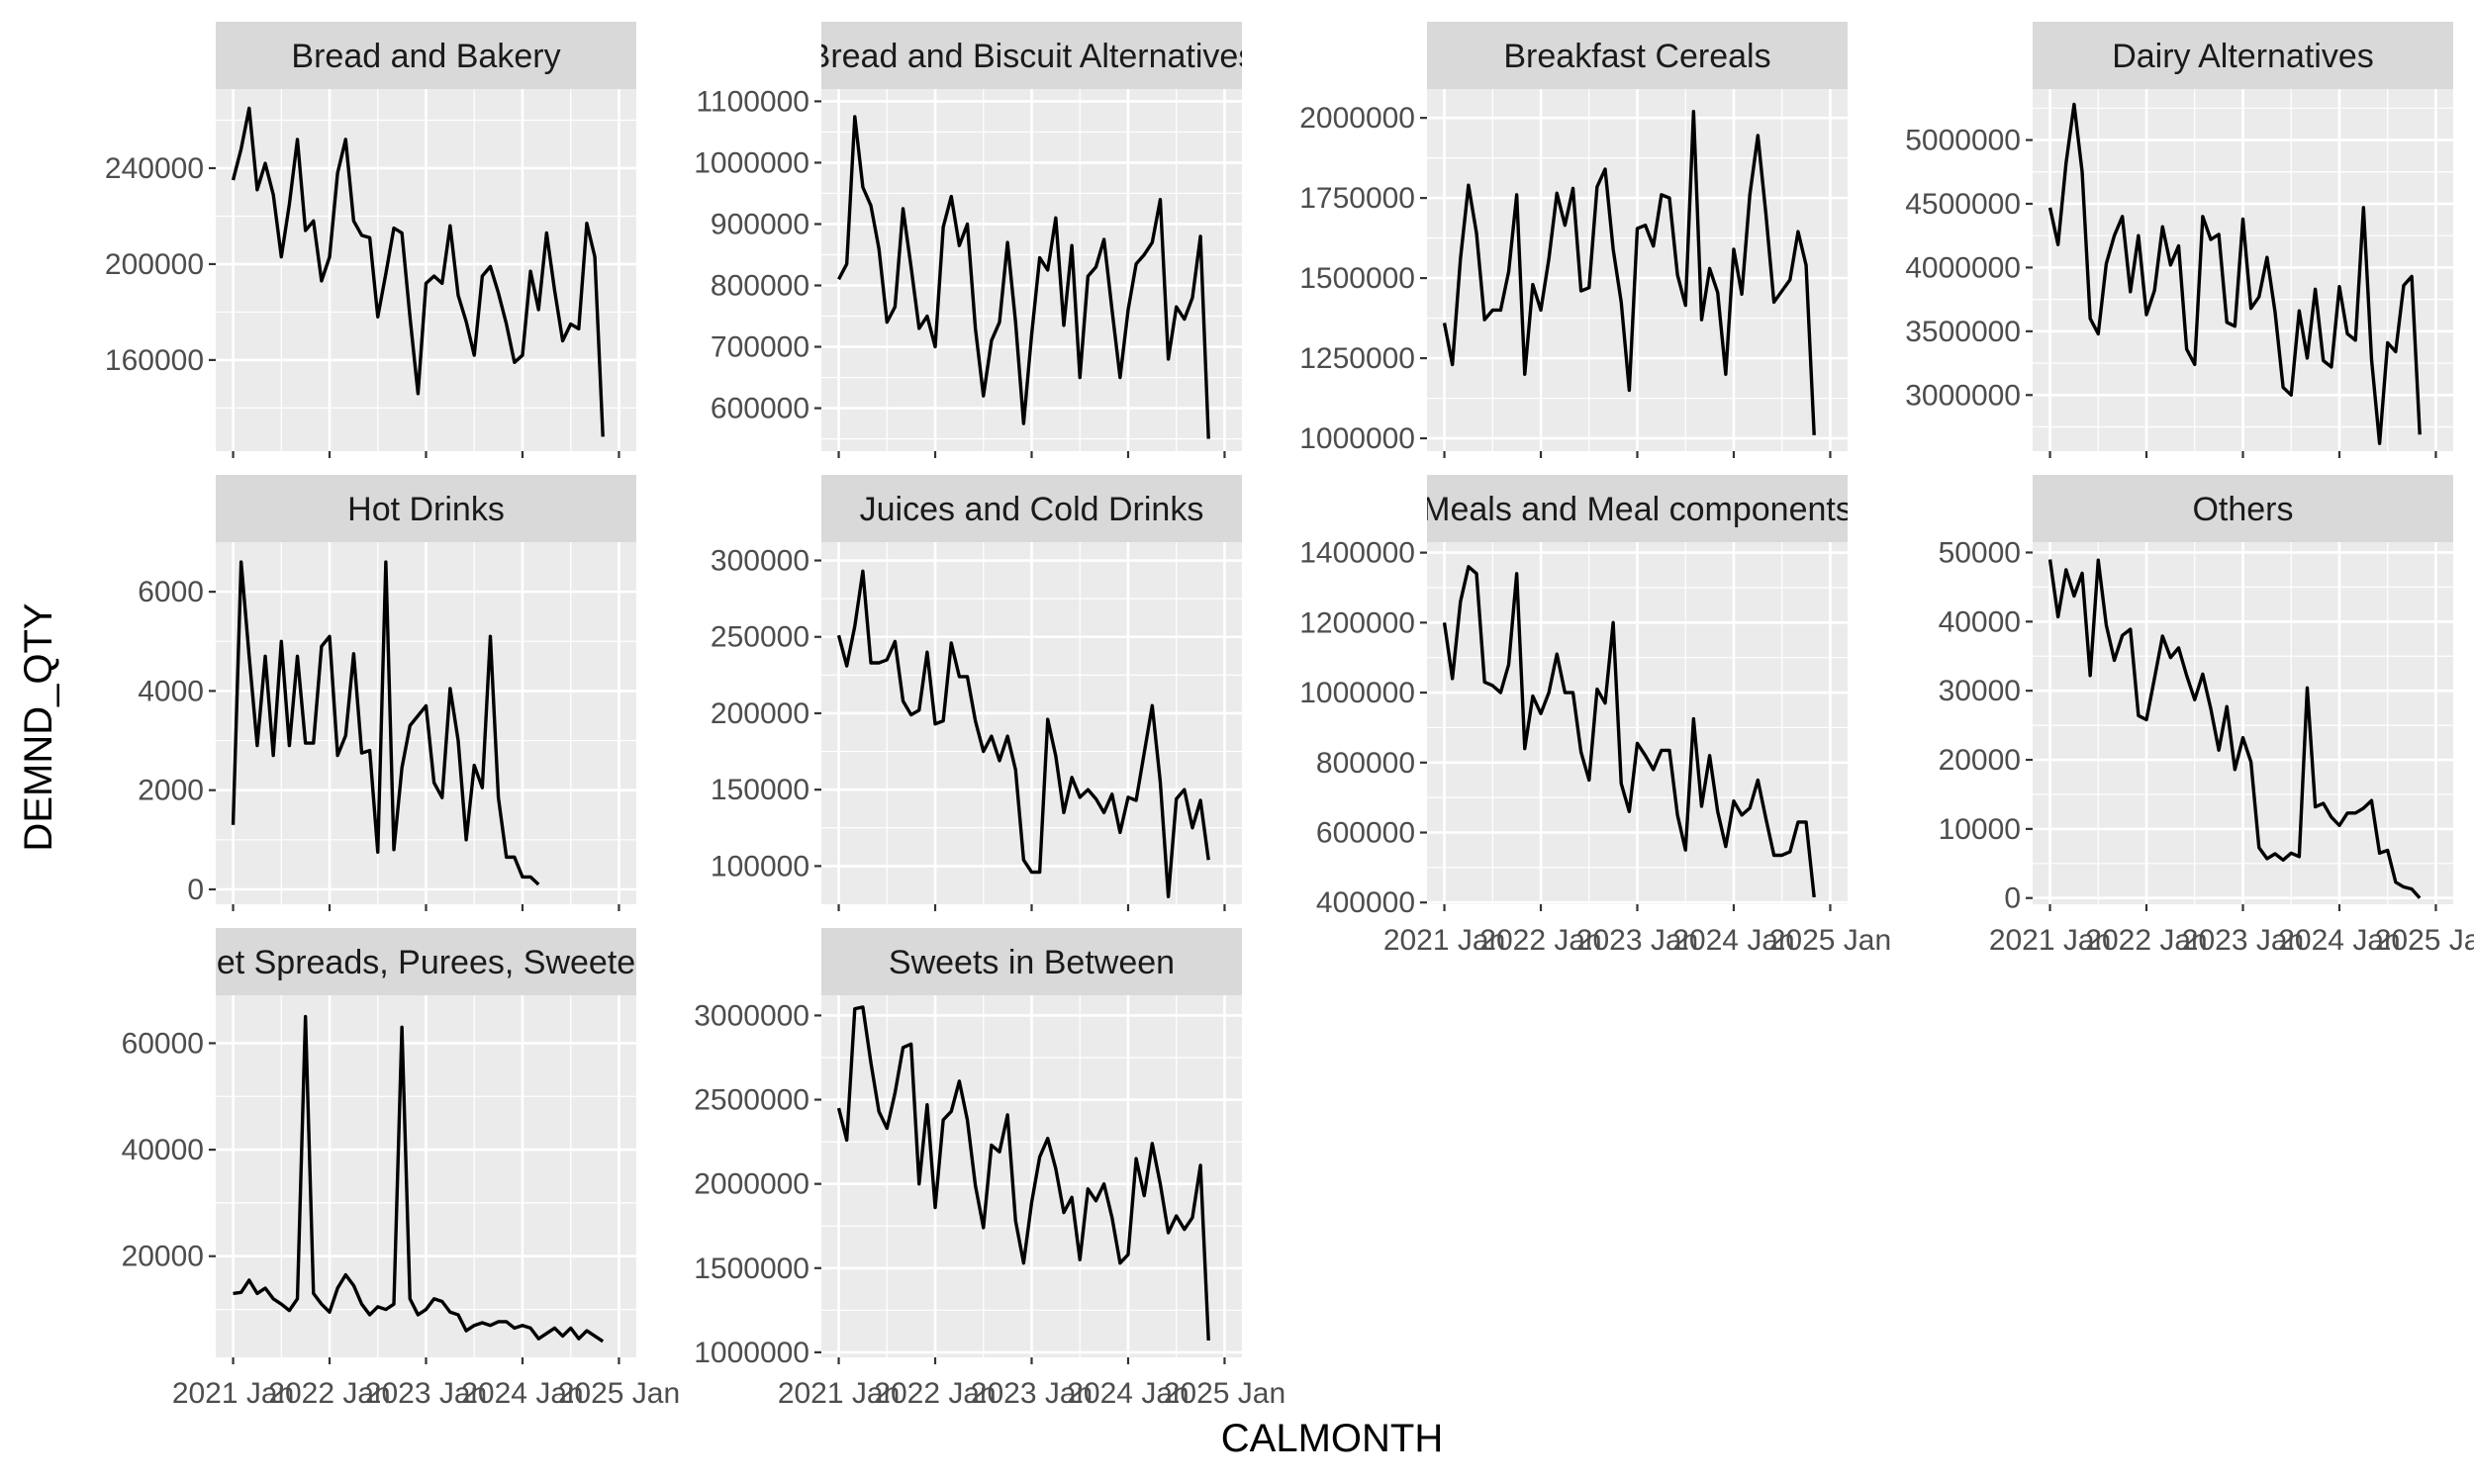  I want to click on y-tick-label: 150000, so click(760, 790).